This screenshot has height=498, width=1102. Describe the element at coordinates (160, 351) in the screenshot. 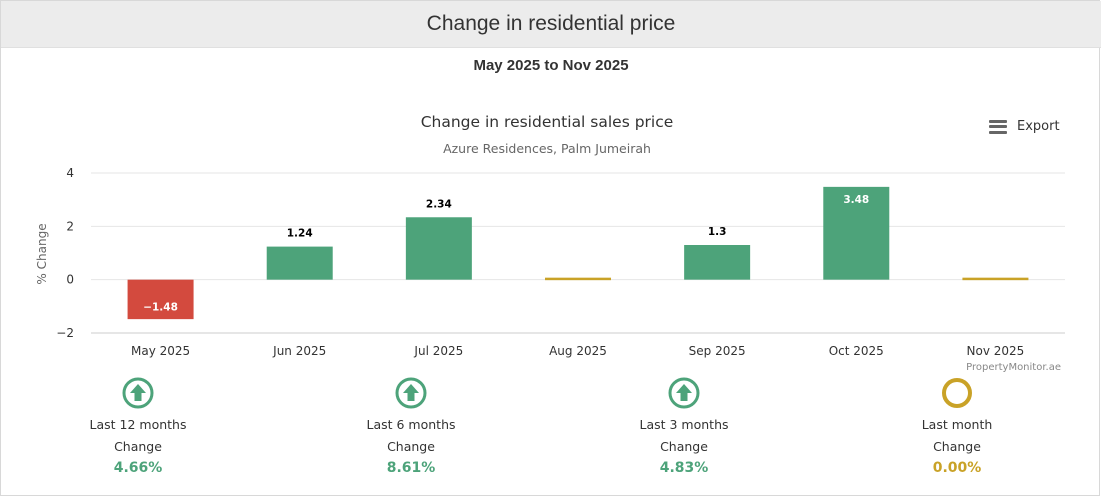

I see `x-tick-label: May 2025` at that location.